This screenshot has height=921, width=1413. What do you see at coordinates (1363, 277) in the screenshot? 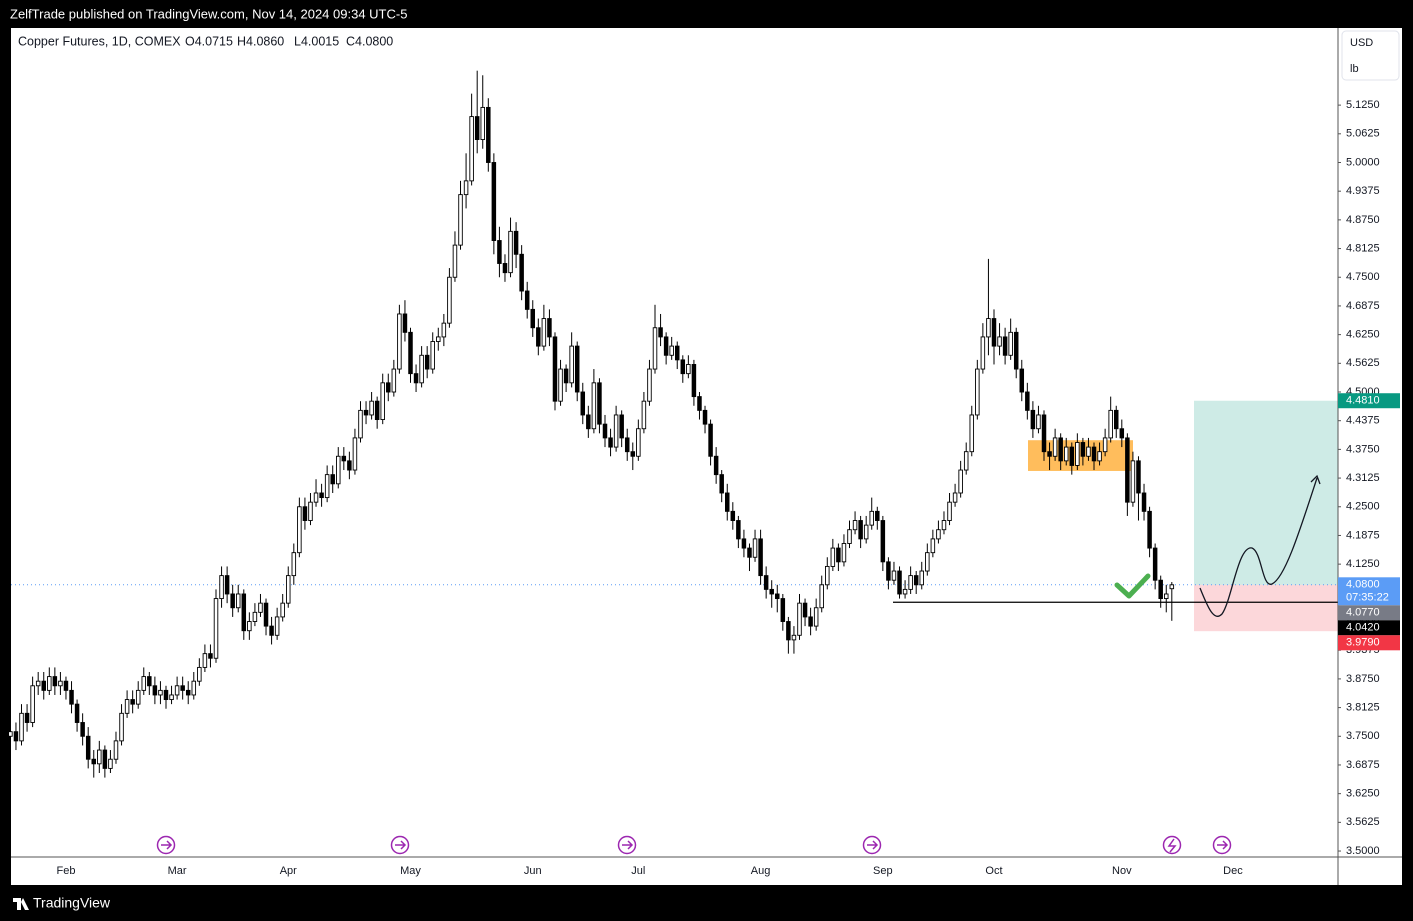
I see `y-tick-label: 4.7500` at bounding box center [1363, 277].